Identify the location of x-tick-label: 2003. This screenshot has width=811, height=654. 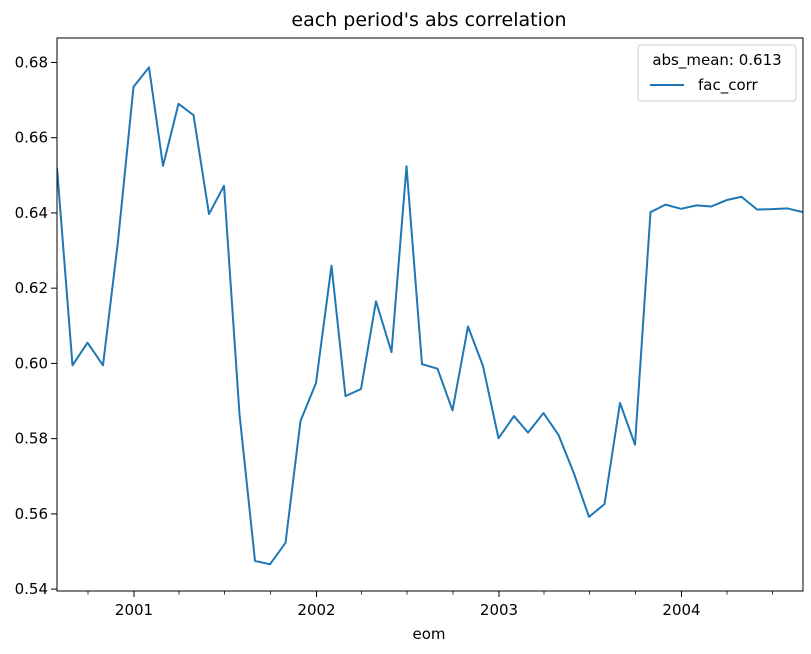
(499, 610).